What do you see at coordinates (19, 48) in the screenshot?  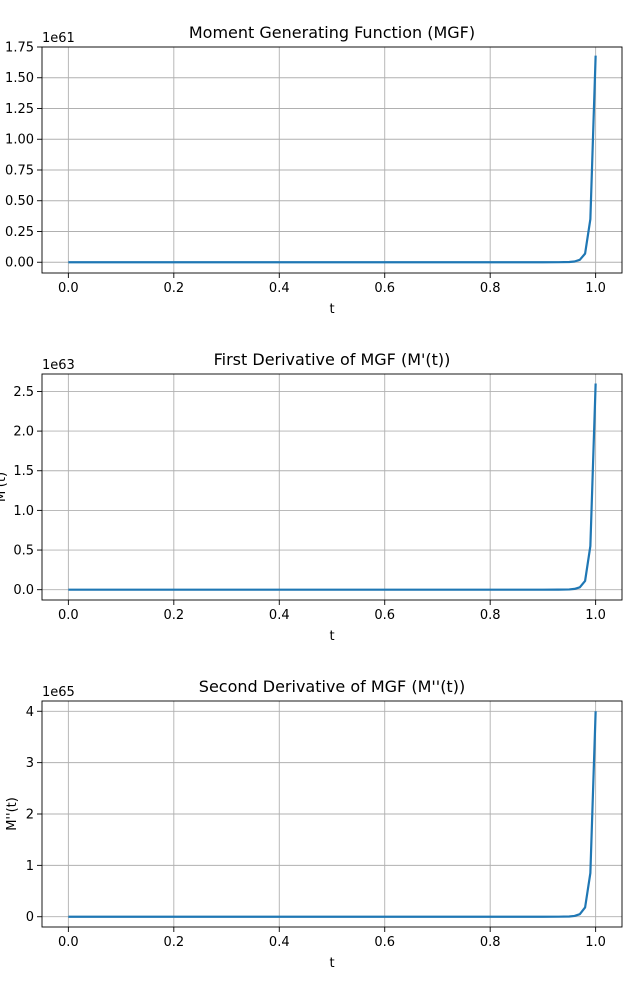 I see `y-tick-label: 1.75` at bounding box center [19, 48].